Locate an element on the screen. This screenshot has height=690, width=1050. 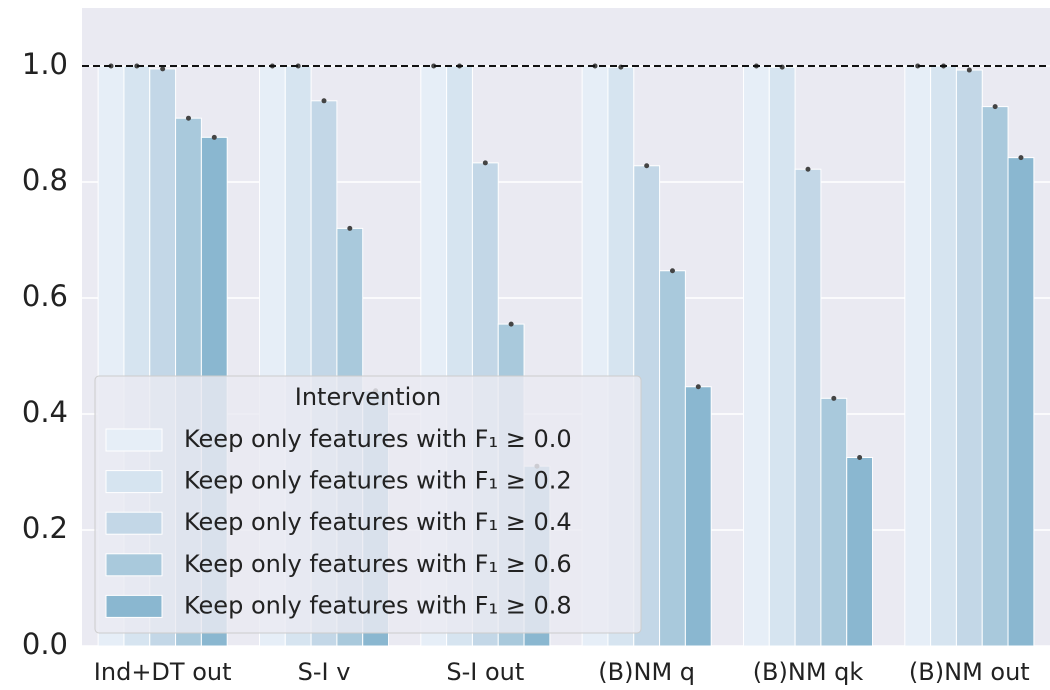
x-tick-label: S-I out is located at coordinates (485, 672).